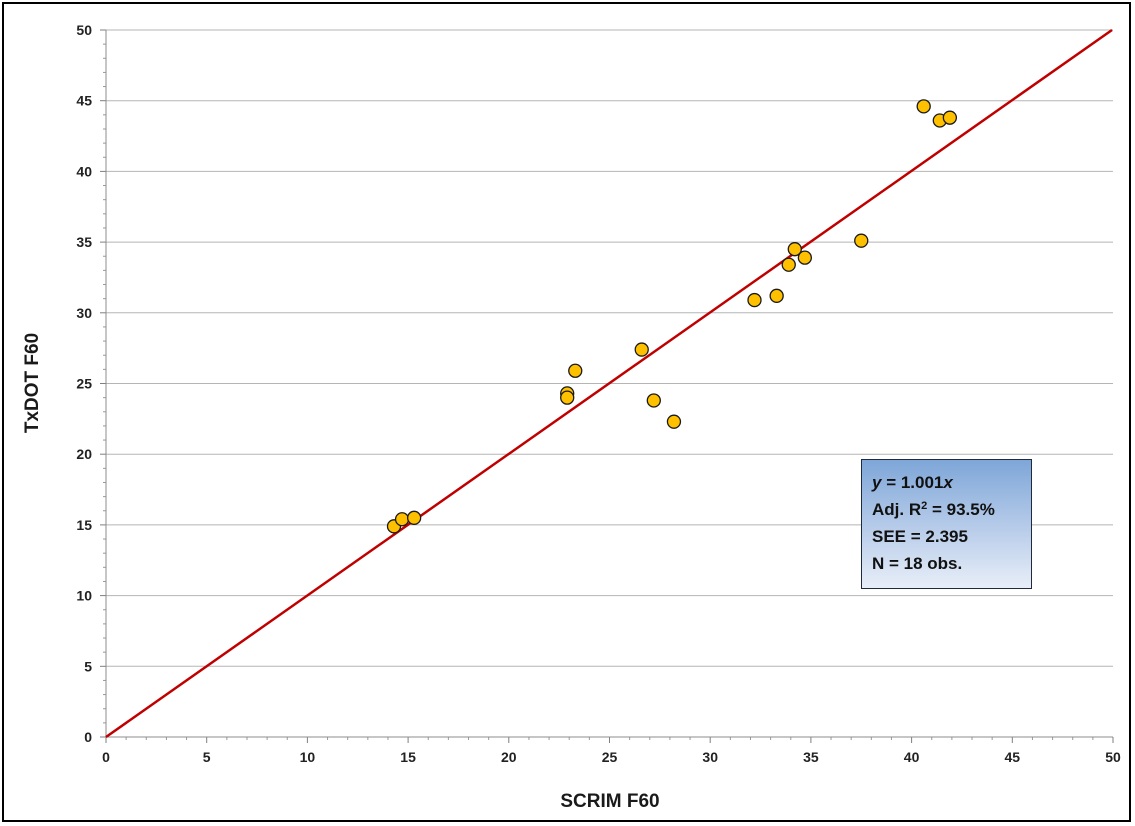 The image size is (1135, 826). What do you see at coordinates (912, 757) in the screenshot?
I see `x-tick-label: 40` at bounding box center [912, 757].